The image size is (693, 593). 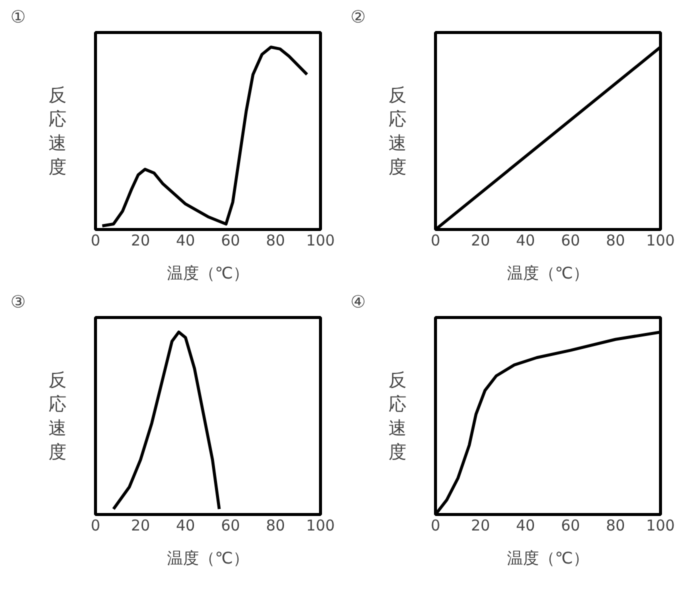 What do you see at coordinates (358, 302) in the screenshot?
I see `chart-title: ④` at bounding box center [358, 302].